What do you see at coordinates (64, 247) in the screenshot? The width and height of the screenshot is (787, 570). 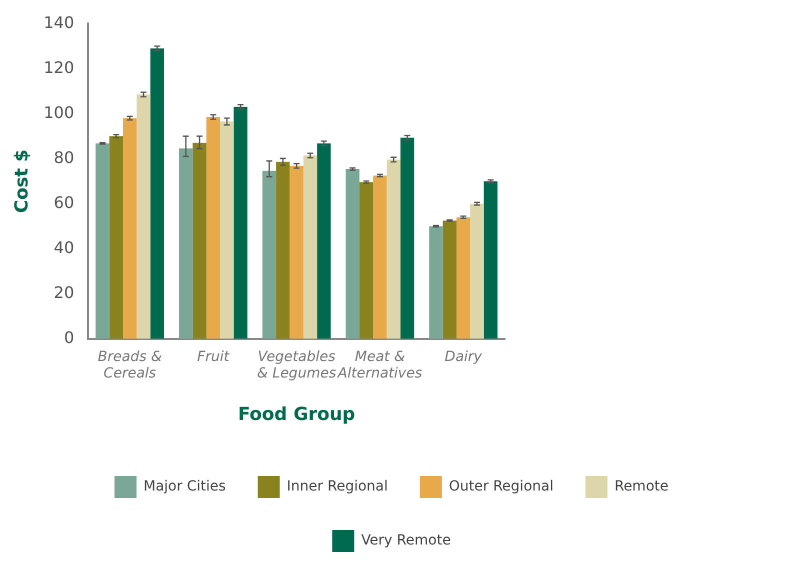 I see `y-tick-label: 40` at bounding box center [64, 247].